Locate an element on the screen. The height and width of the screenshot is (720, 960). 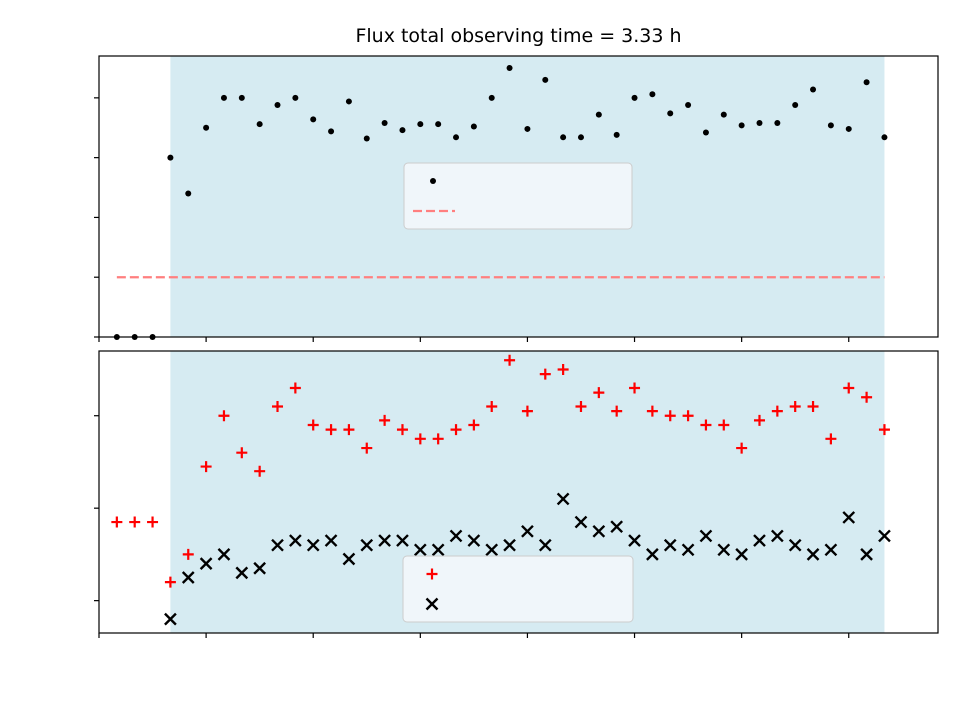
legend-box is located at coordinates (518, 196).